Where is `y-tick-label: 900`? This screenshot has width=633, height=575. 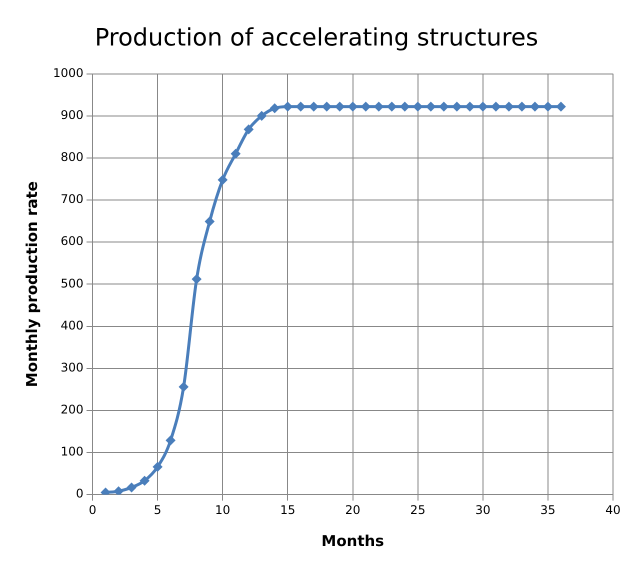 y-tick-label: 900 is located at coordinates (72, 115).